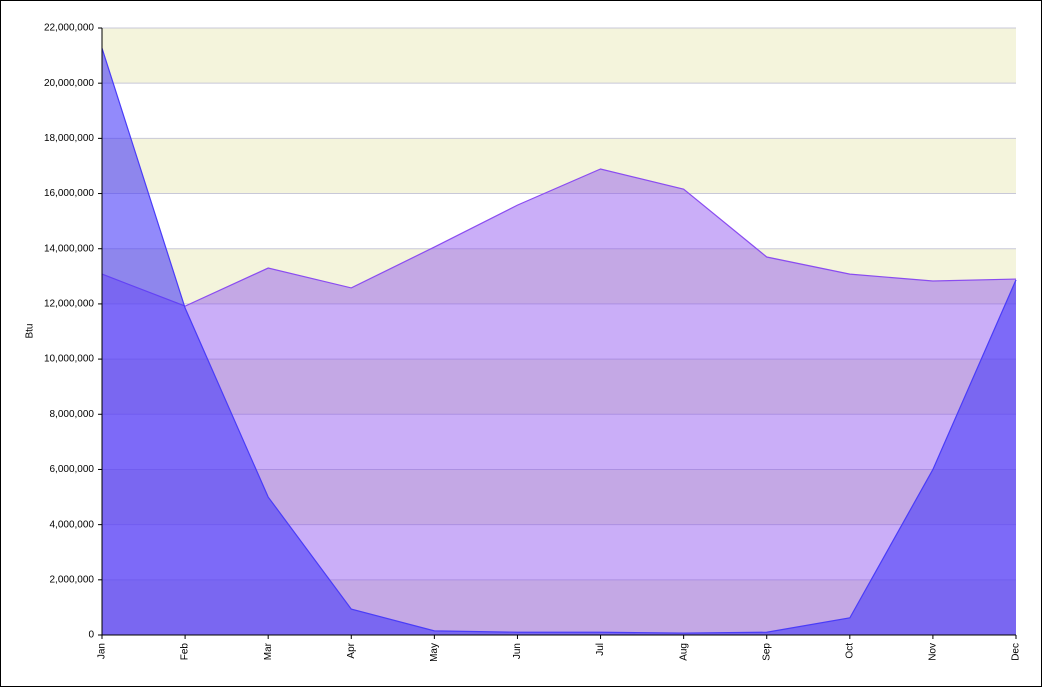  Describe the element at coordinates (69, 248) in the screenshot. I see `y-tick-label: 14,000,000` at that location.